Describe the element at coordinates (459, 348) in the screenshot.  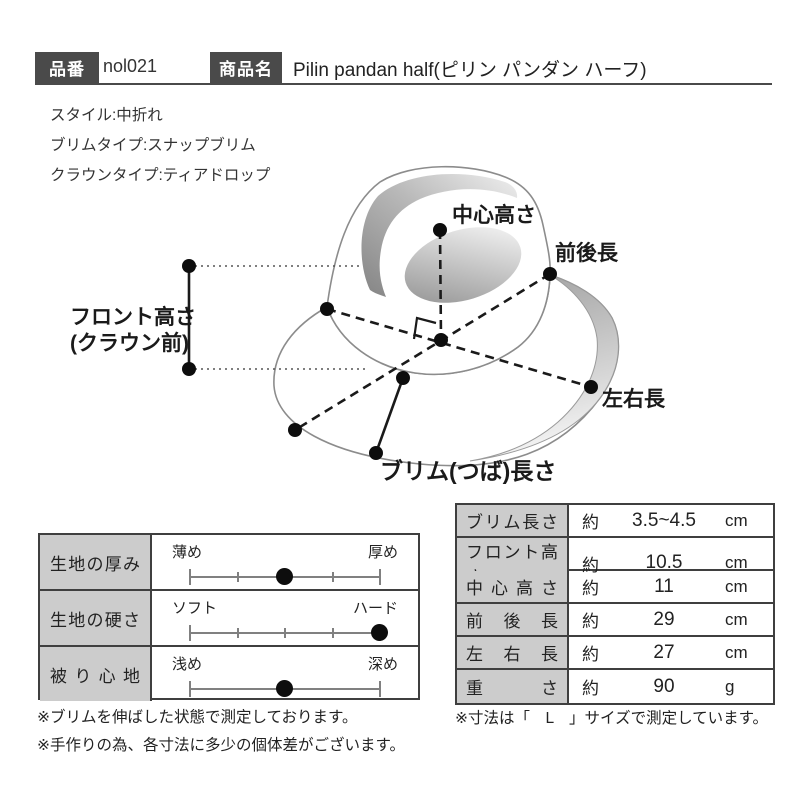
I see `left-right-line` at that location.